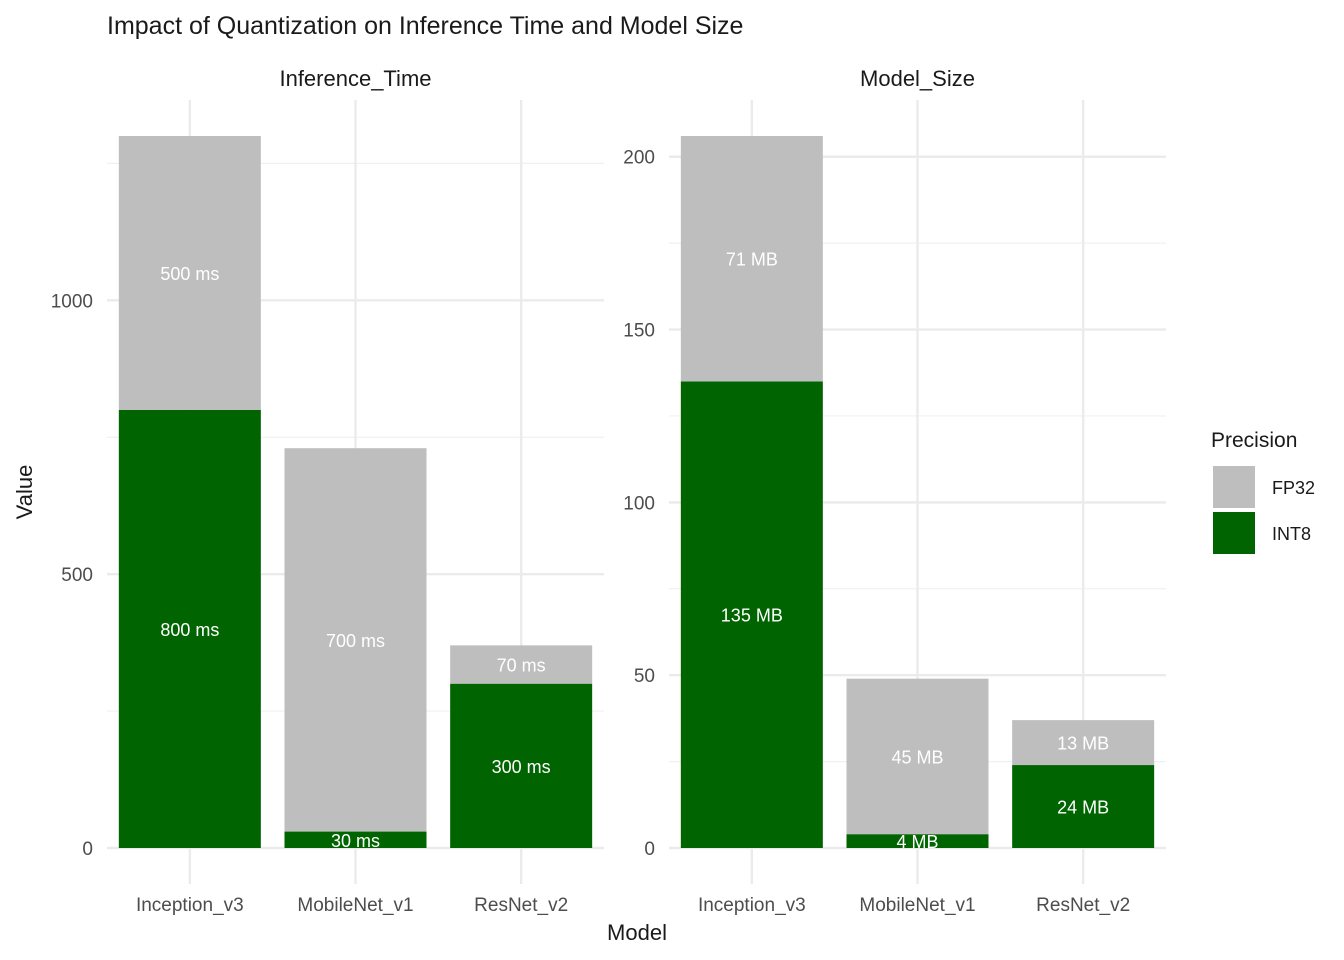 Image resolution: width=1344 pixels, height=960 pixels. I want to click on facet-strip-label: Model_Size, so click(917, 78).